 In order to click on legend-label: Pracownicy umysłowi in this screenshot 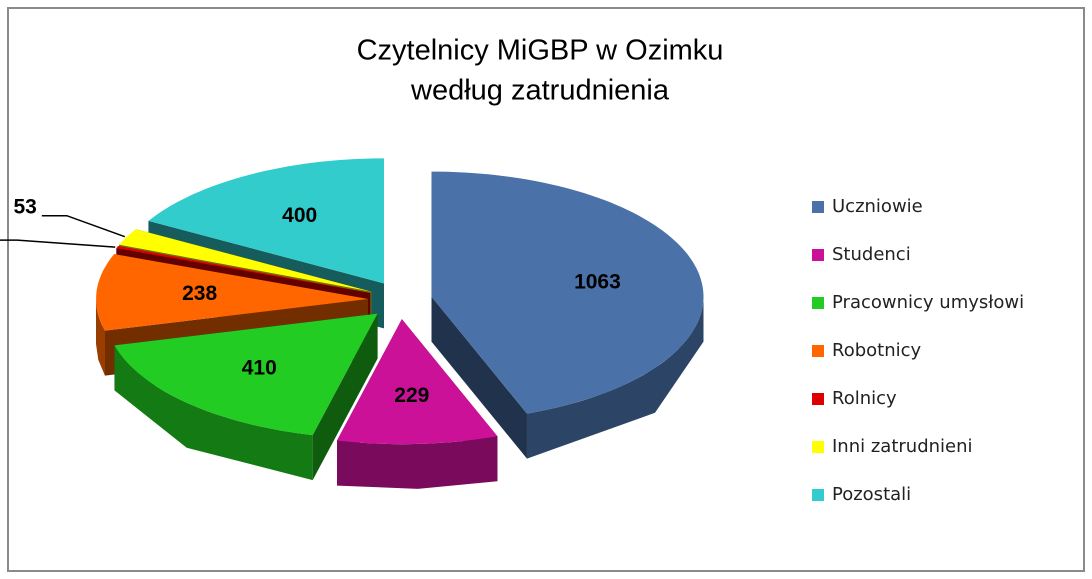, I will do `click(928, 302)`.